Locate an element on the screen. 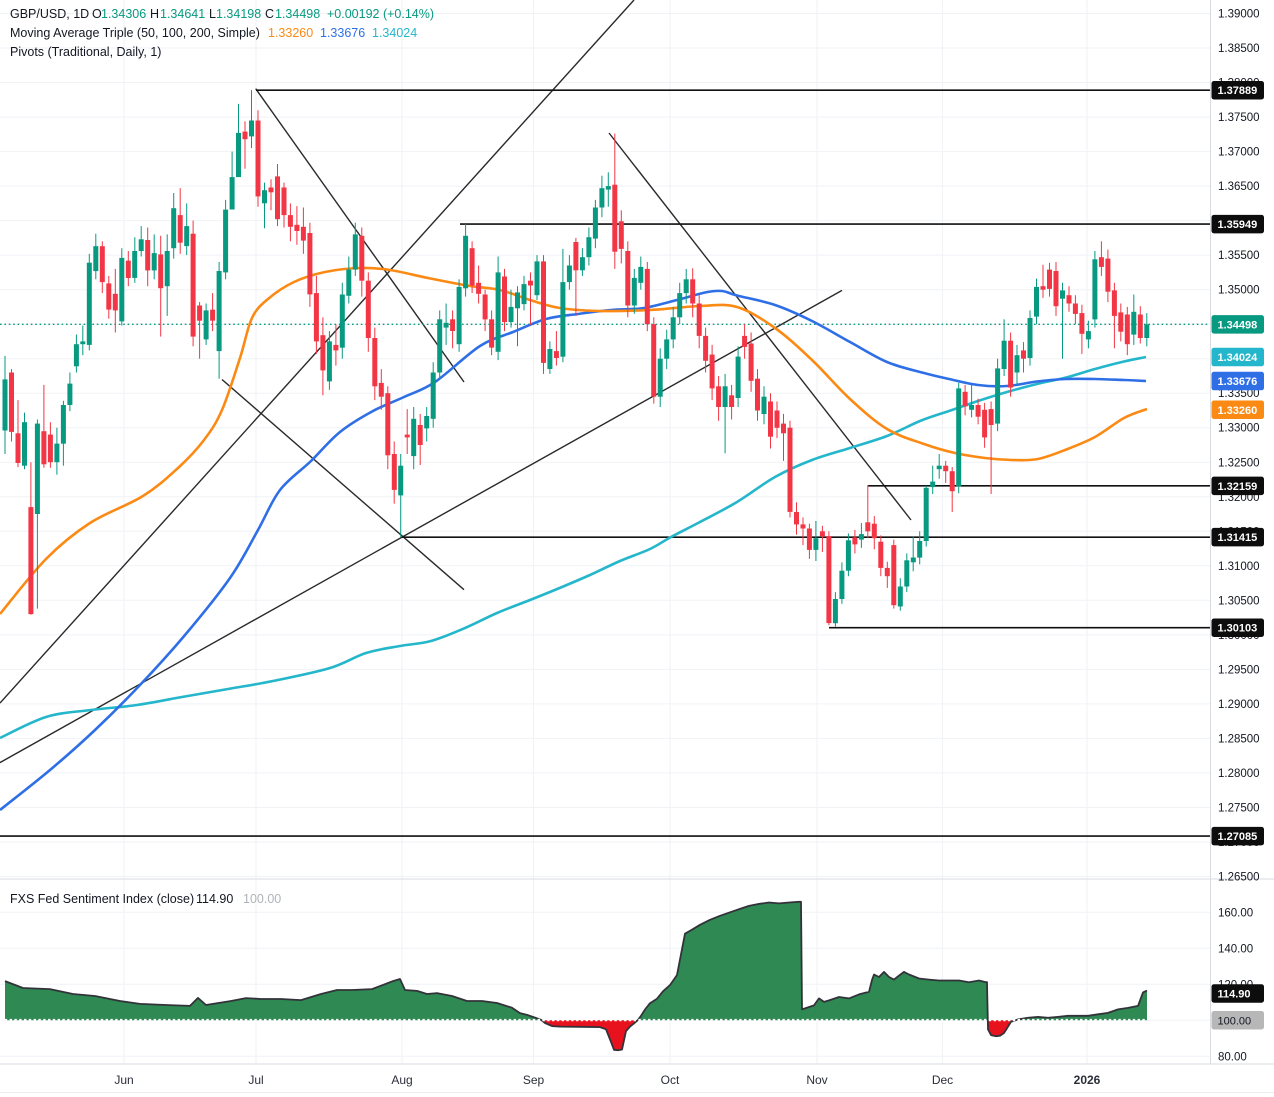  svg-text: +0.00192 (+0.14%) is located at coordinates (380, 14).